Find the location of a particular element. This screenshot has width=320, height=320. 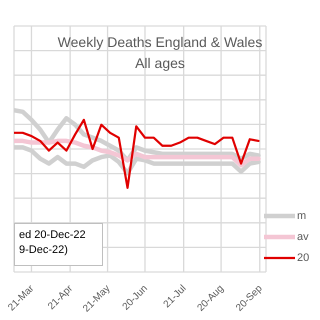

note-box: ed 20-Dec-22 9-Dec-22) is located at coordinates (58, 244).